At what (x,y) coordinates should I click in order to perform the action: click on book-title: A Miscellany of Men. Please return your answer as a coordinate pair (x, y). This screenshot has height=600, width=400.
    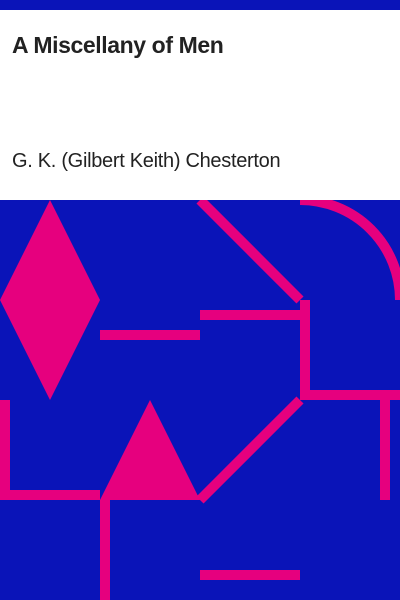
    Looking at the image, I should click on (118, 45).